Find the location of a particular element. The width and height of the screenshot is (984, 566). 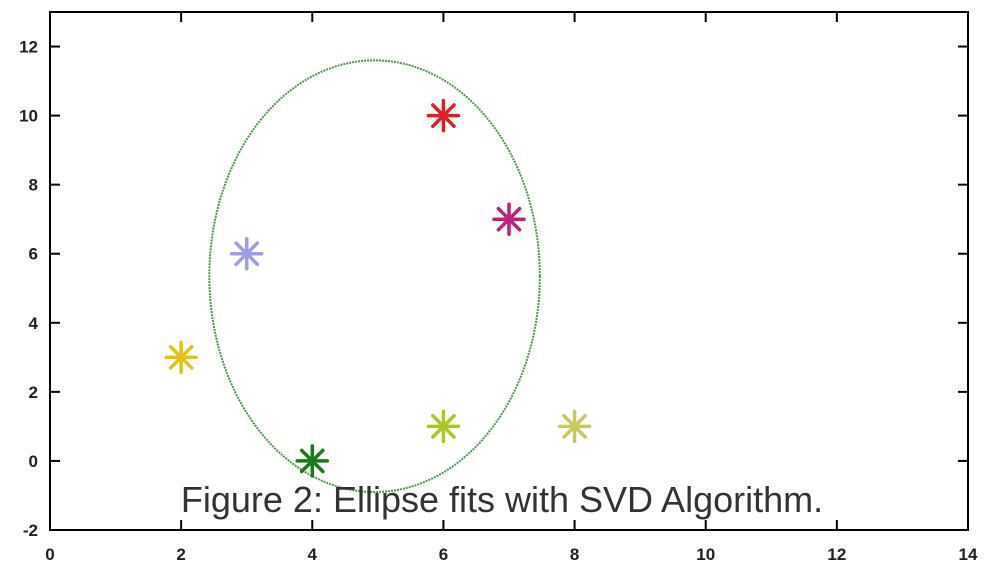

x-tick-label: 14 is located at coordinates (968, 554).